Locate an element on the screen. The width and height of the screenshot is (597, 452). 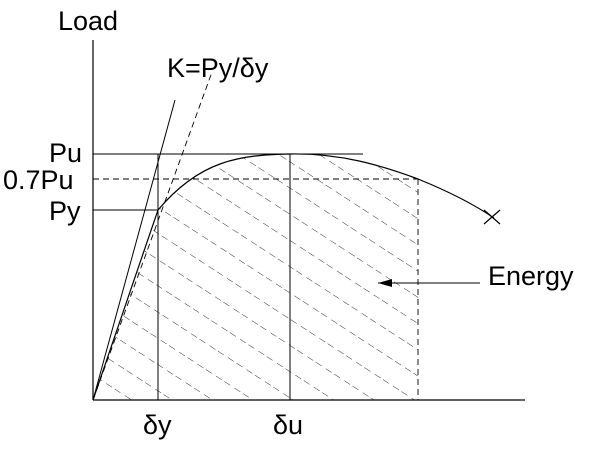
y-axis-label: Load is located at coordinates (88, 21).